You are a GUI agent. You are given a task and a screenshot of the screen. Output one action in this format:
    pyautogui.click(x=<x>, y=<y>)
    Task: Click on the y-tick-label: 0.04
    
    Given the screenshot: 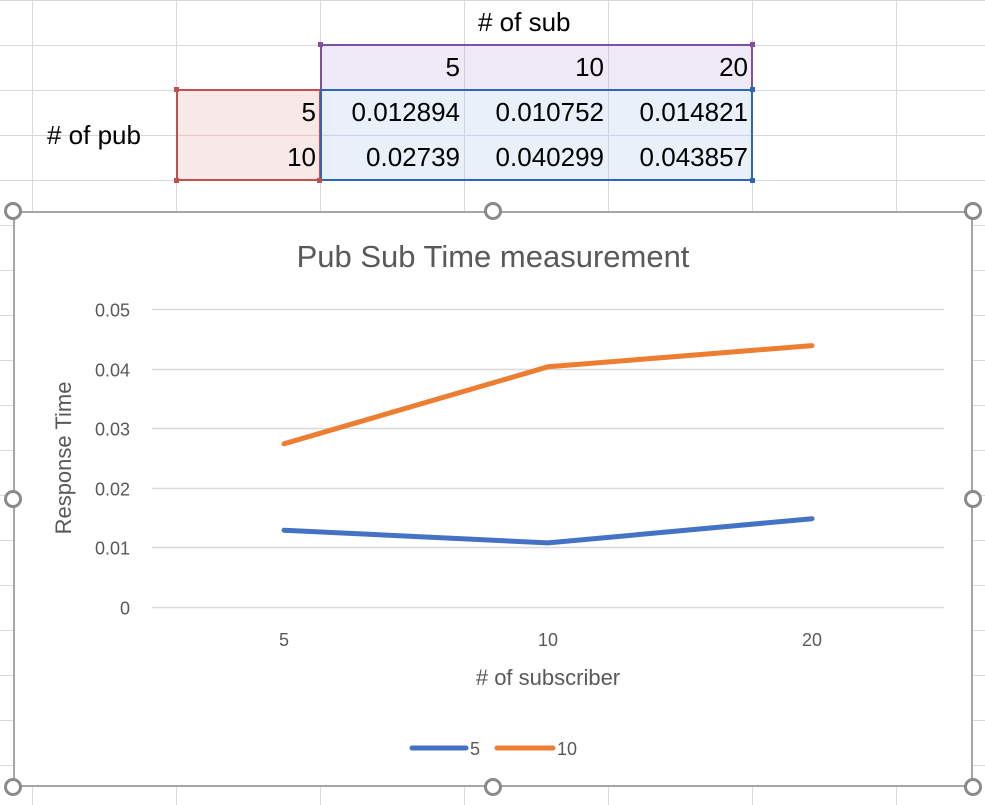 What is the action you would take?
    pyautogui.click(x=112, y=371)
    